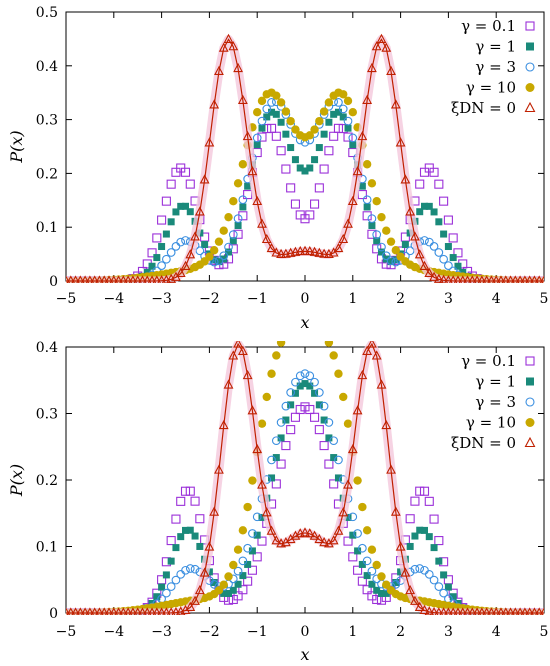  Describe the element at coordinates (304, 654) in the screenshot. I see `x-axis-label: x` at that location.